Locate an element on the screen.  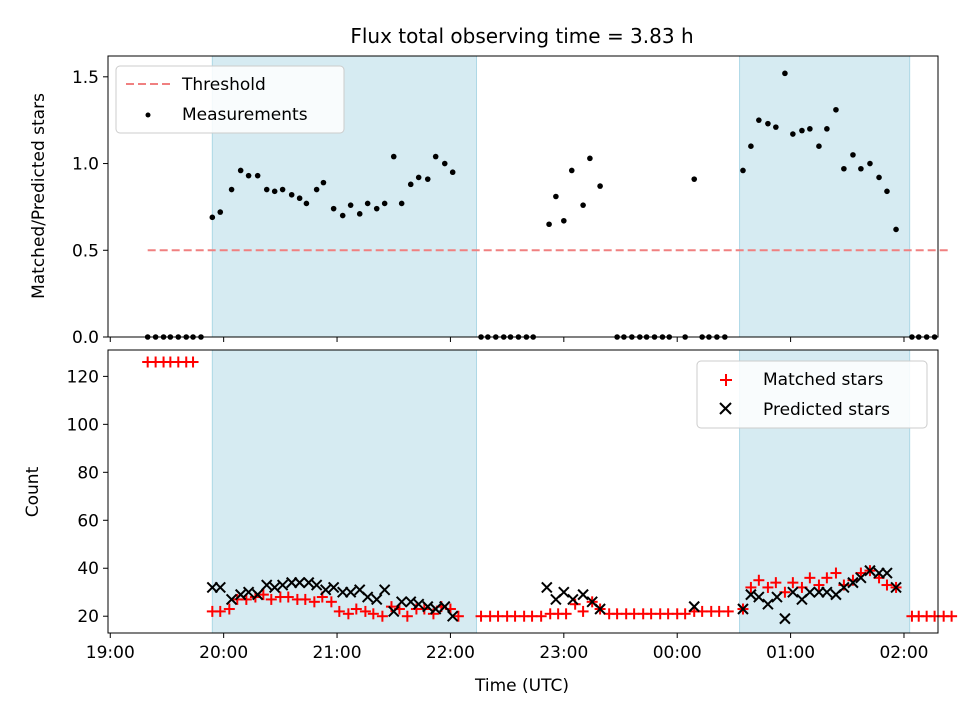
top-legend-box is located at coordinates (230, 99).